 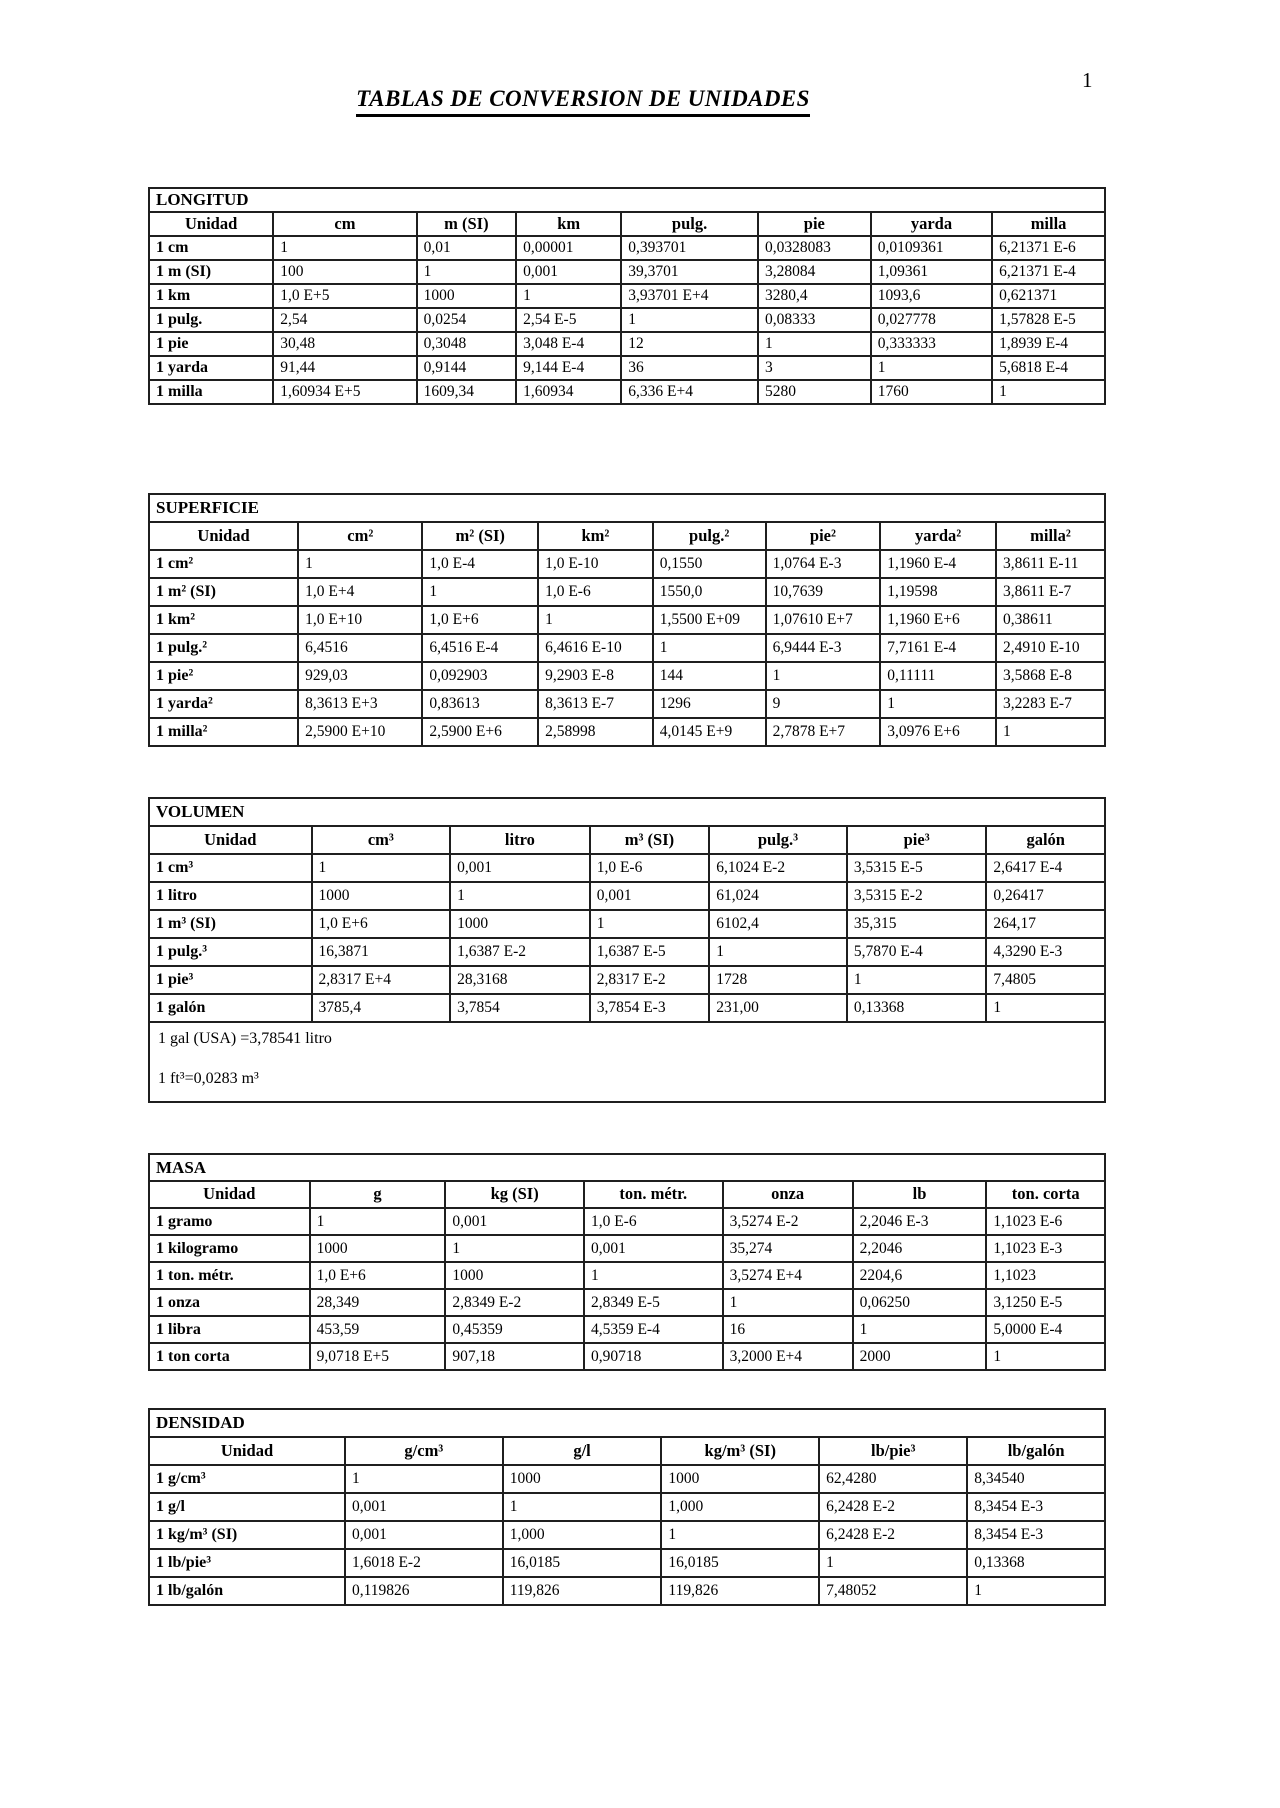 What do you see at coordinates (345, 296) in the screenshot?
I see `table-cell: 1,0 E+5` at bounding box center [345, 296].